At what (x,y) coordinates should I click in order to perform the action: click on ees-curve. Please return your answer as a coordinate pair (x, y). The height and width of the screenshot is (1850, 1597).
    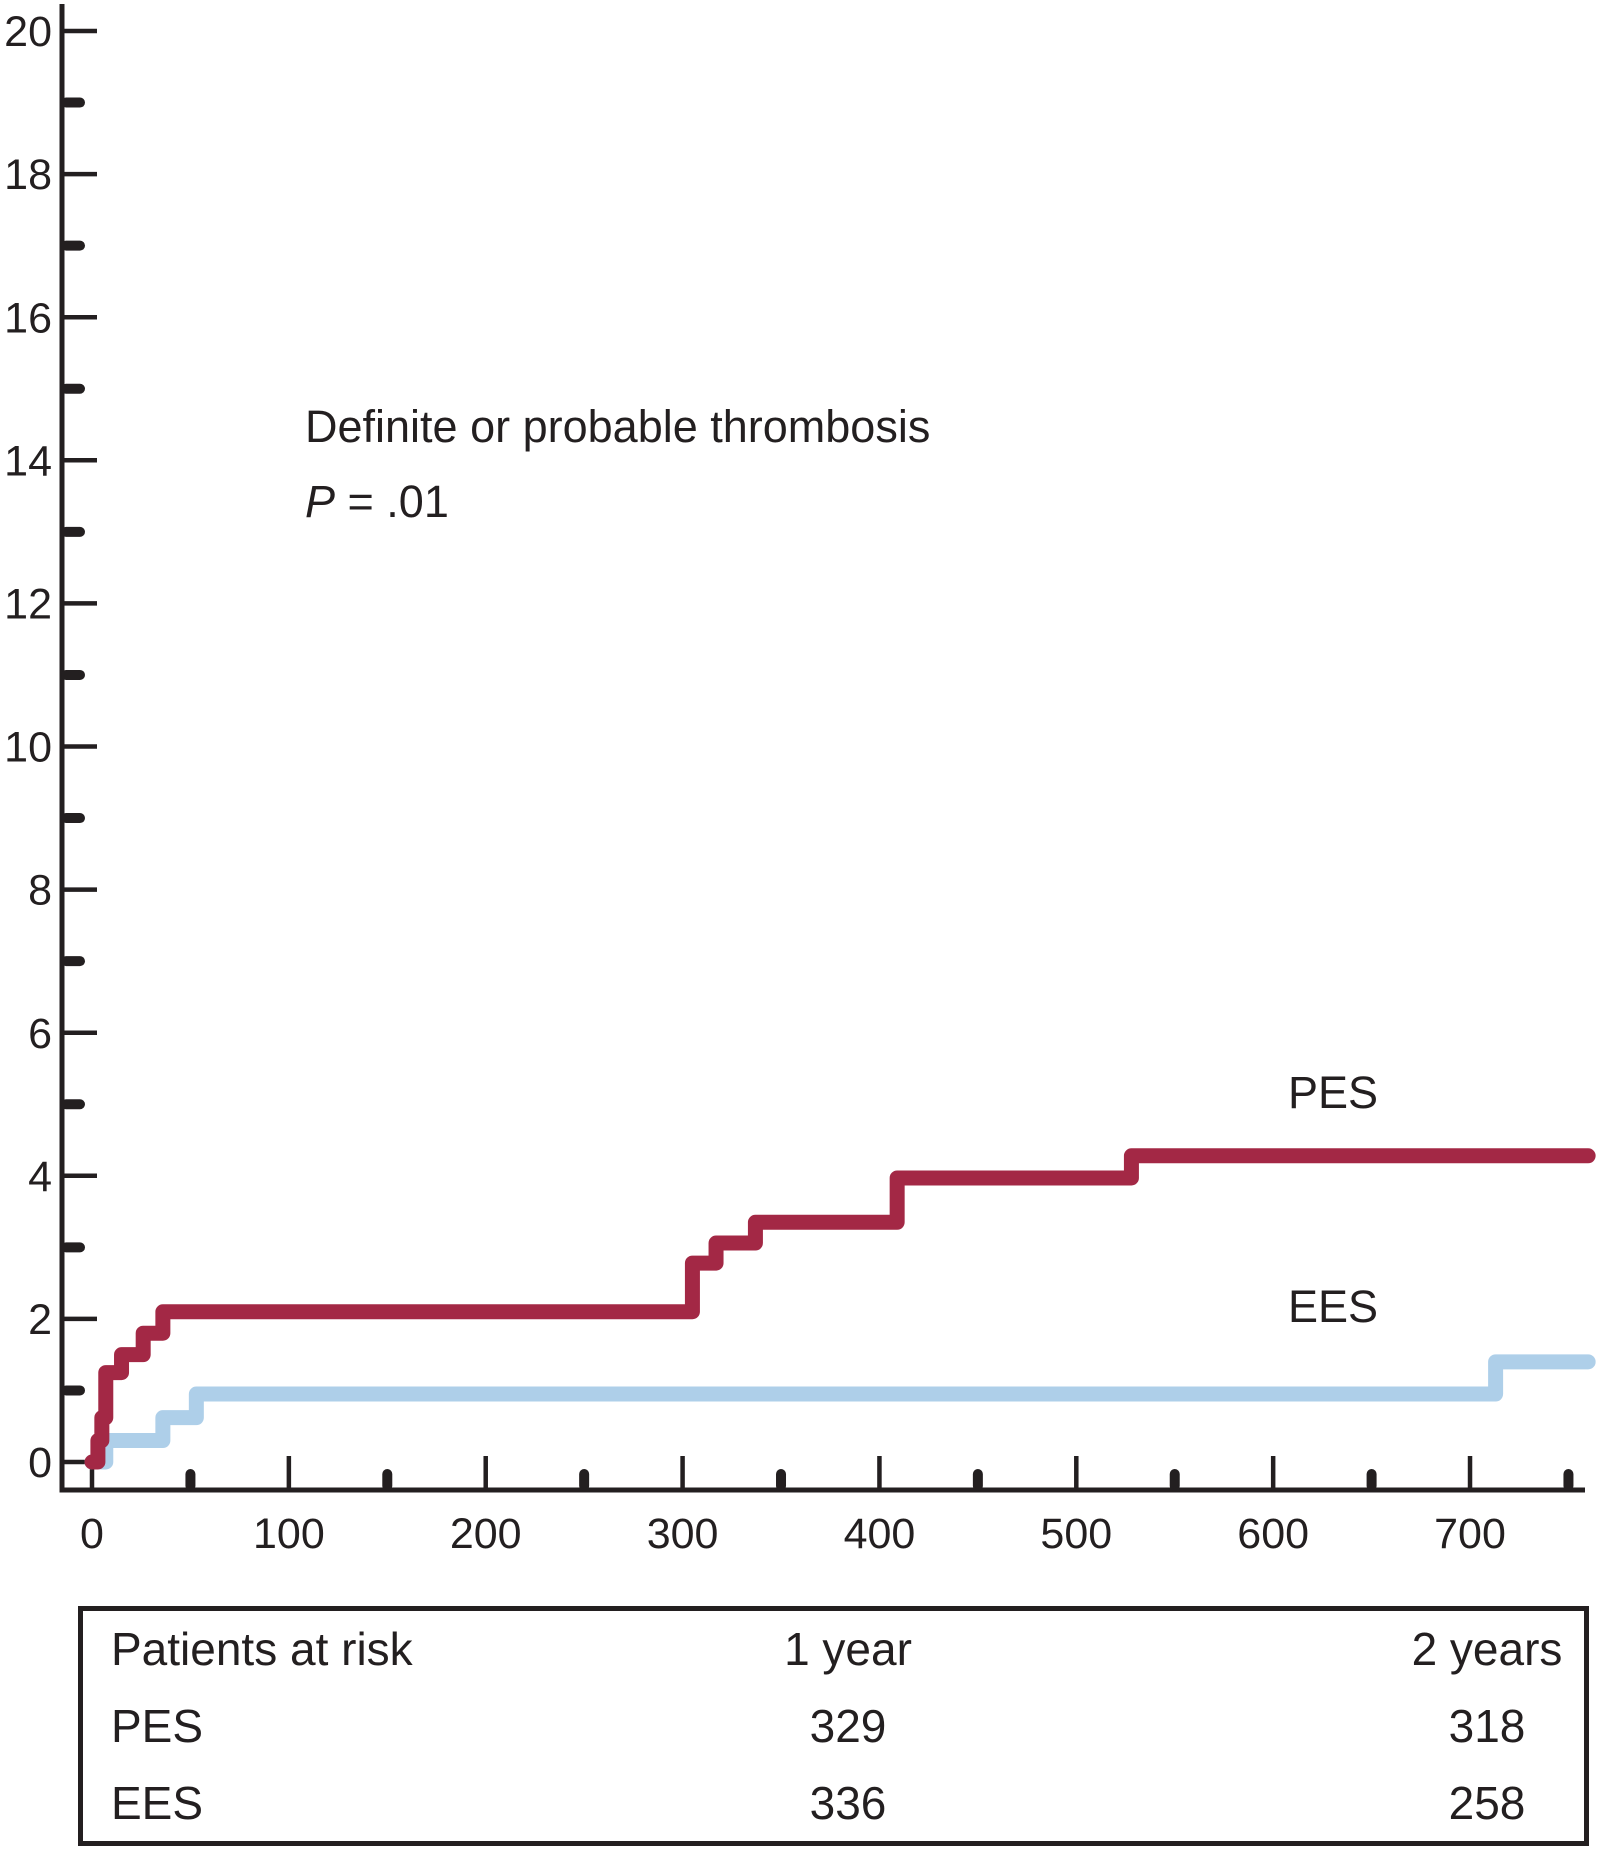
    Looking at the image, I should click on (840, 1412).